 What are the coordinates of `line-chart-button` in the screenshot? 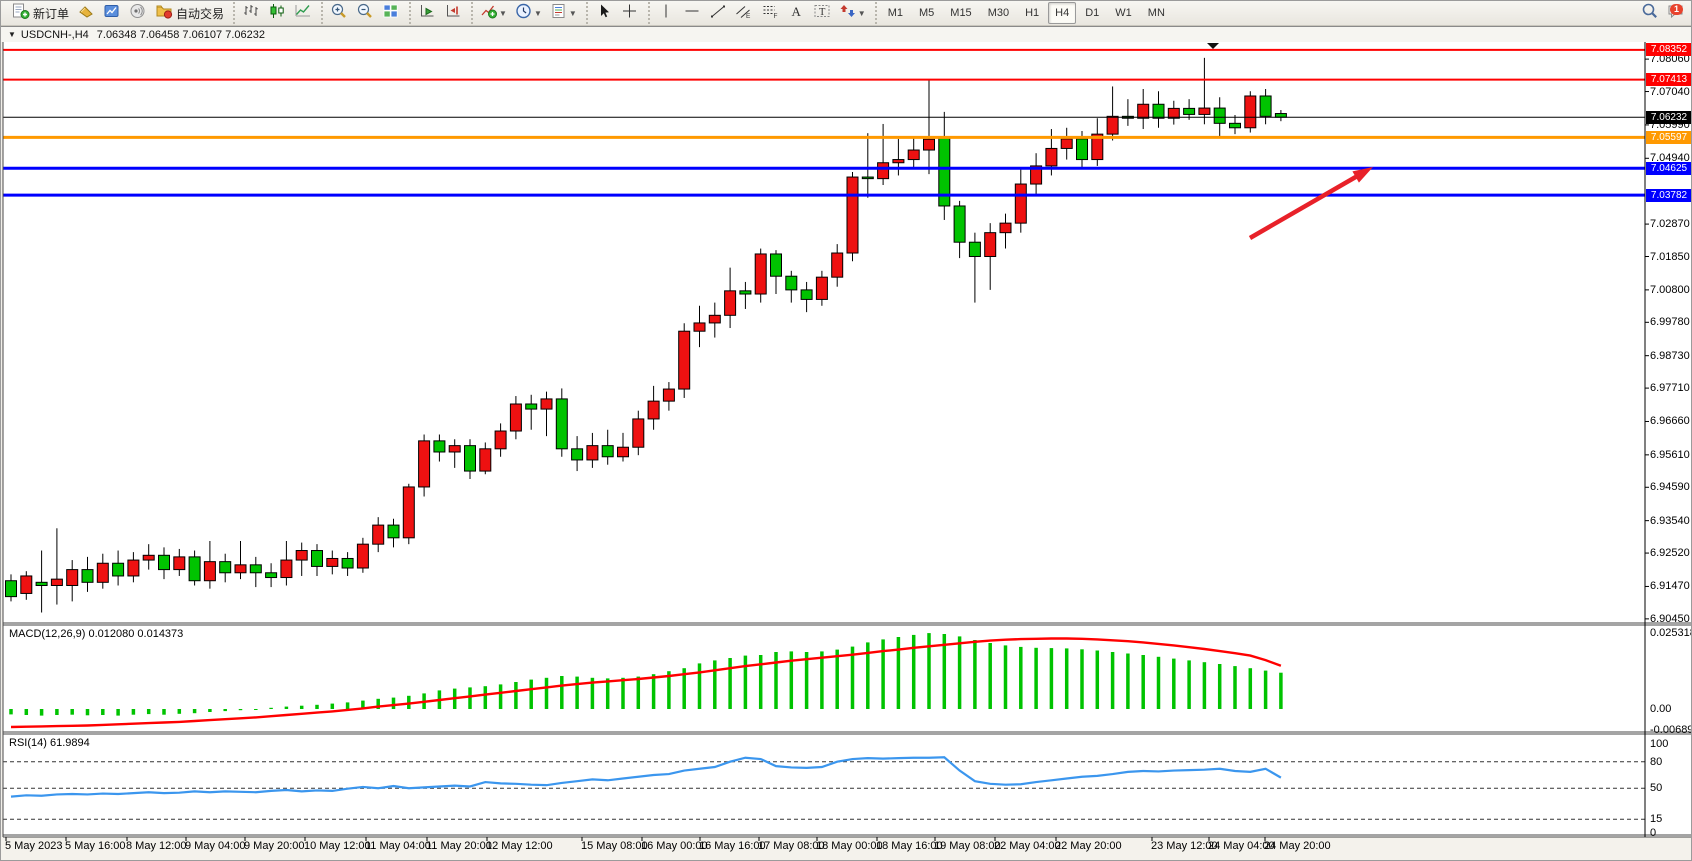 It's located at (303, 13).